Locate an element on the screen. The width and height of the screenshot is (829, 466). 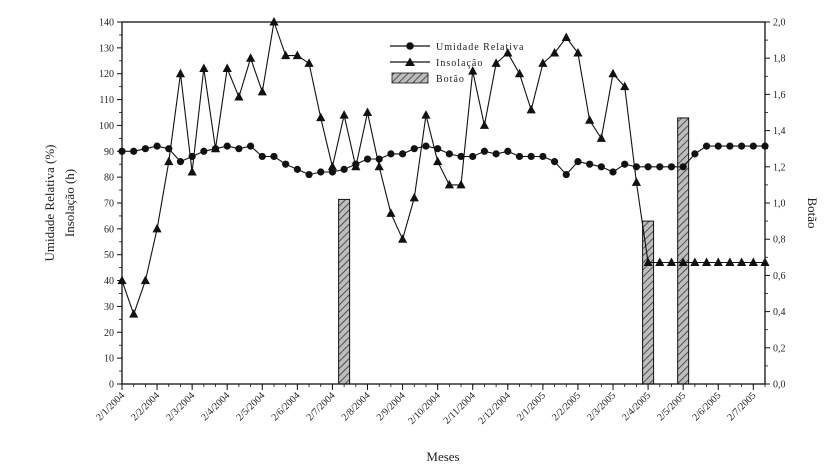
left-tick-label: 80 is located at coordinates (109, 178).